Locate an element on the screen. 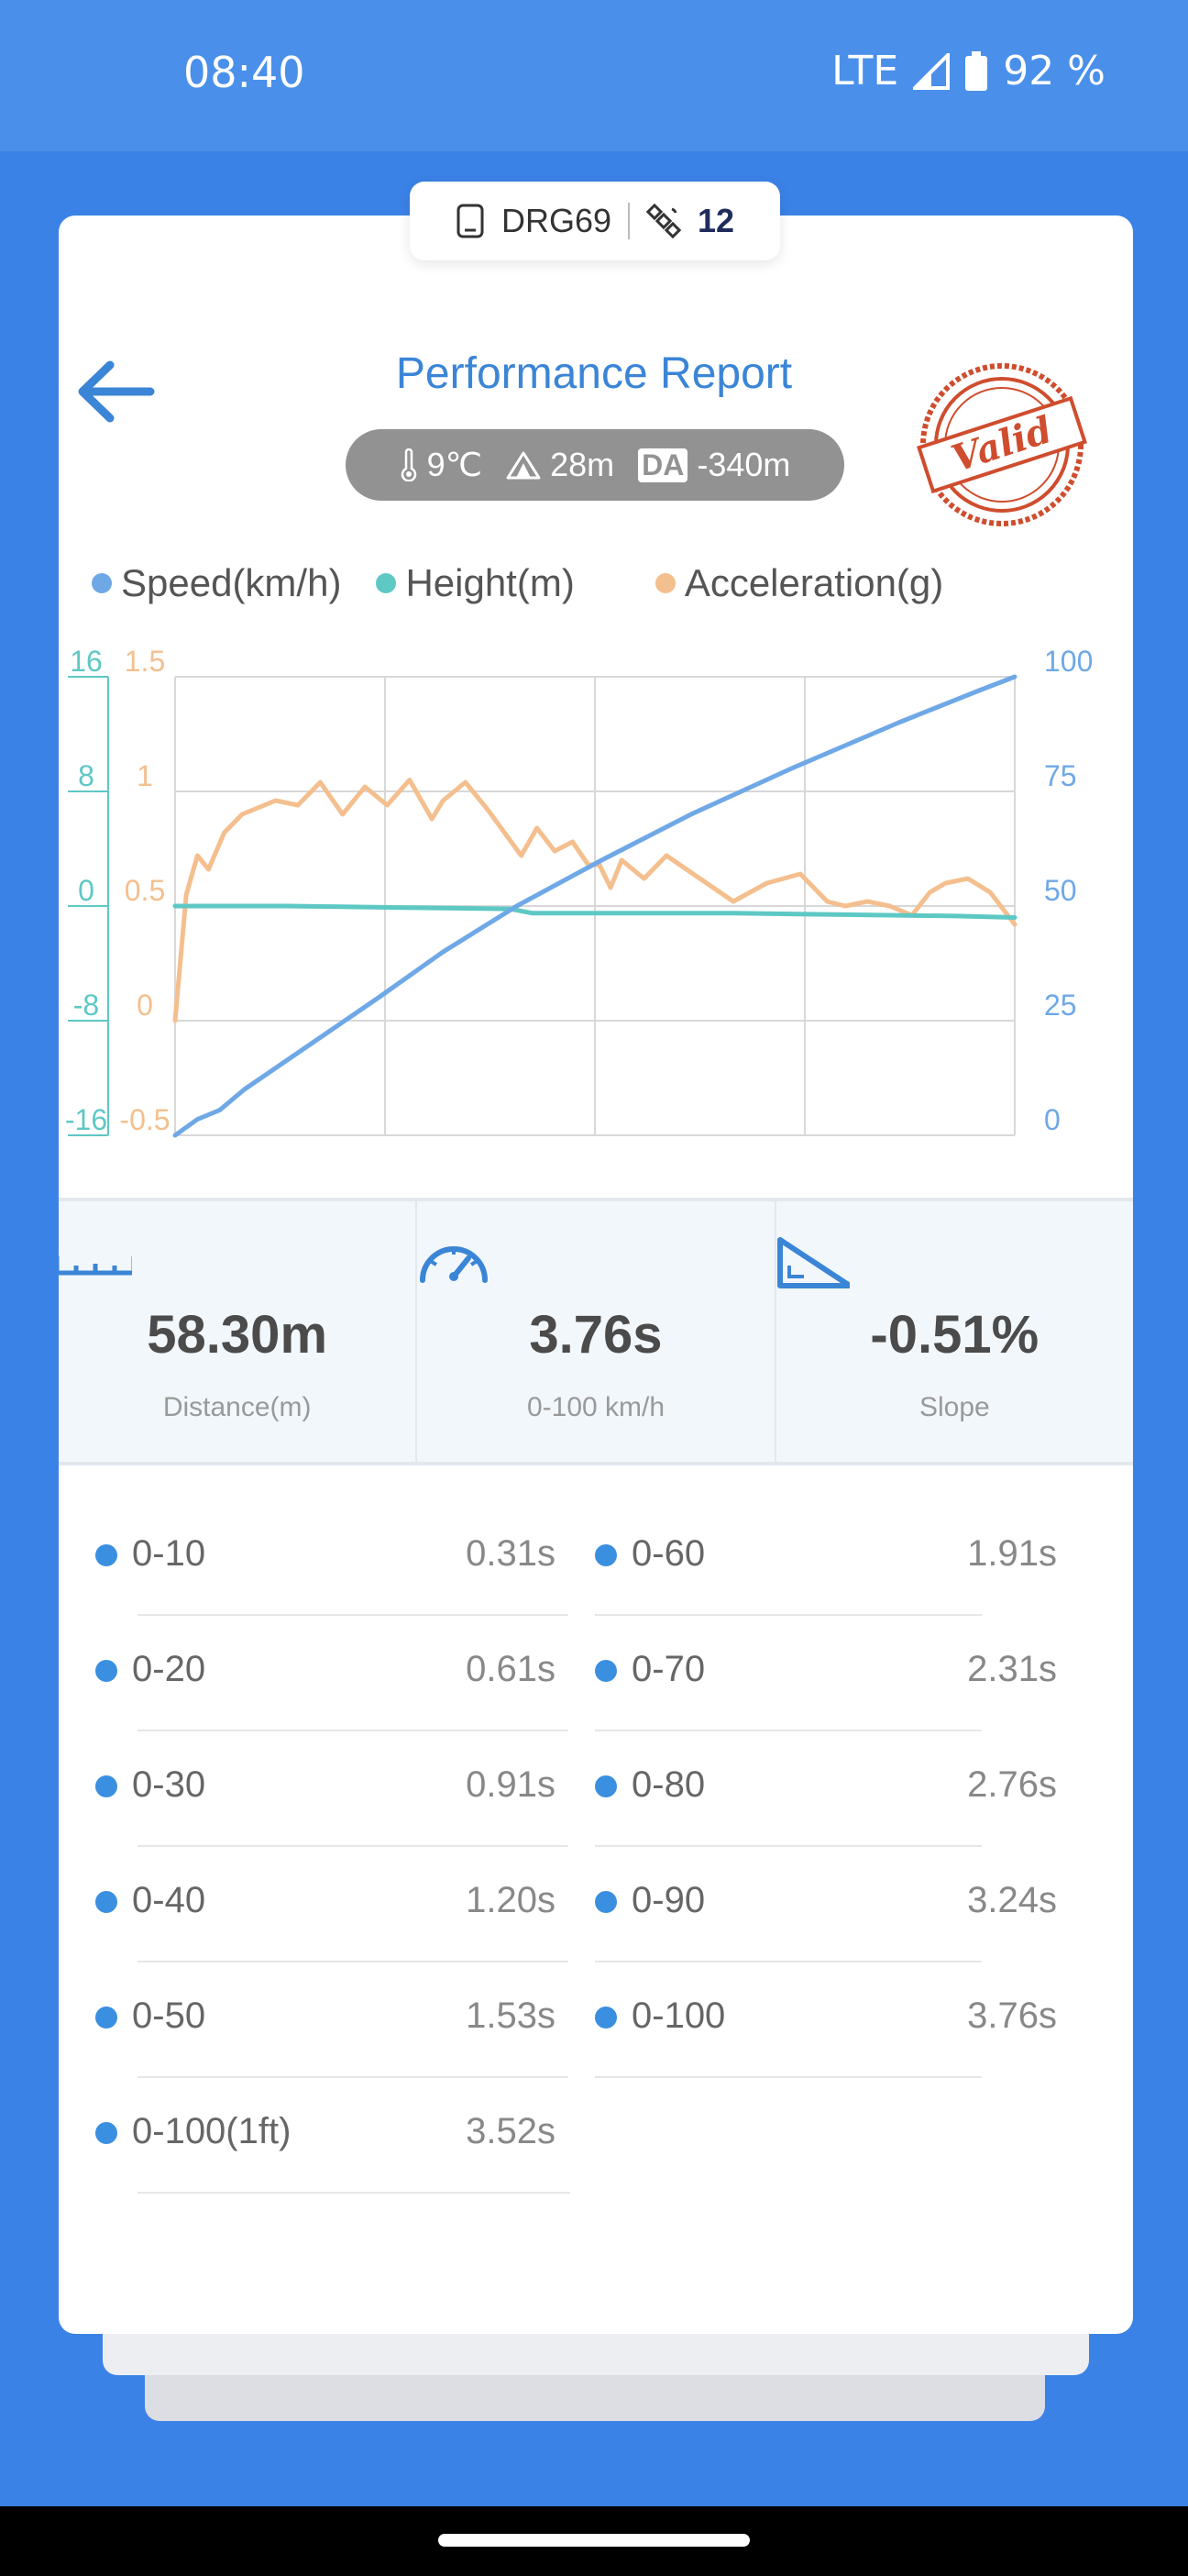 This screenshot has height=2576, width=1188. distance-label: Distance(m) is located at coordinates (237, 1407).